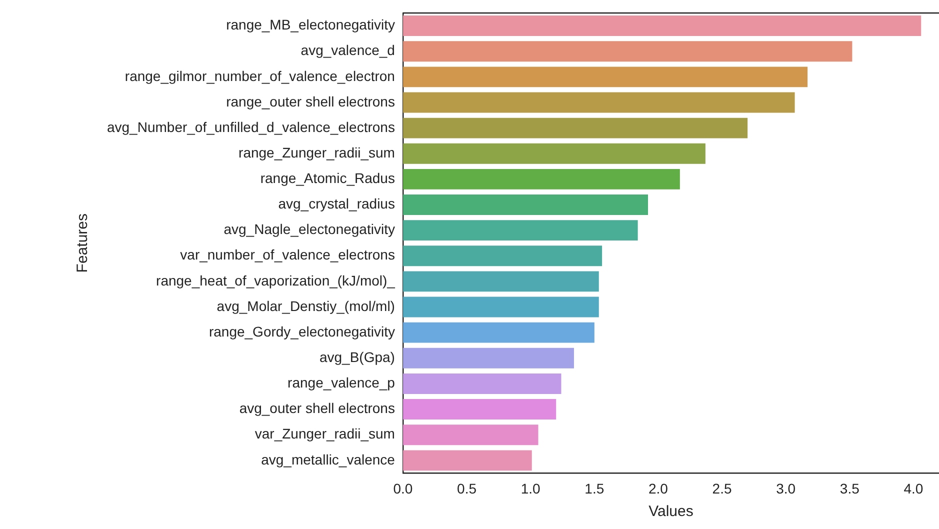  Describe the element at coordinates (403, 488) in the screenshot. I see `x-tick-label: 0.0` at that location.